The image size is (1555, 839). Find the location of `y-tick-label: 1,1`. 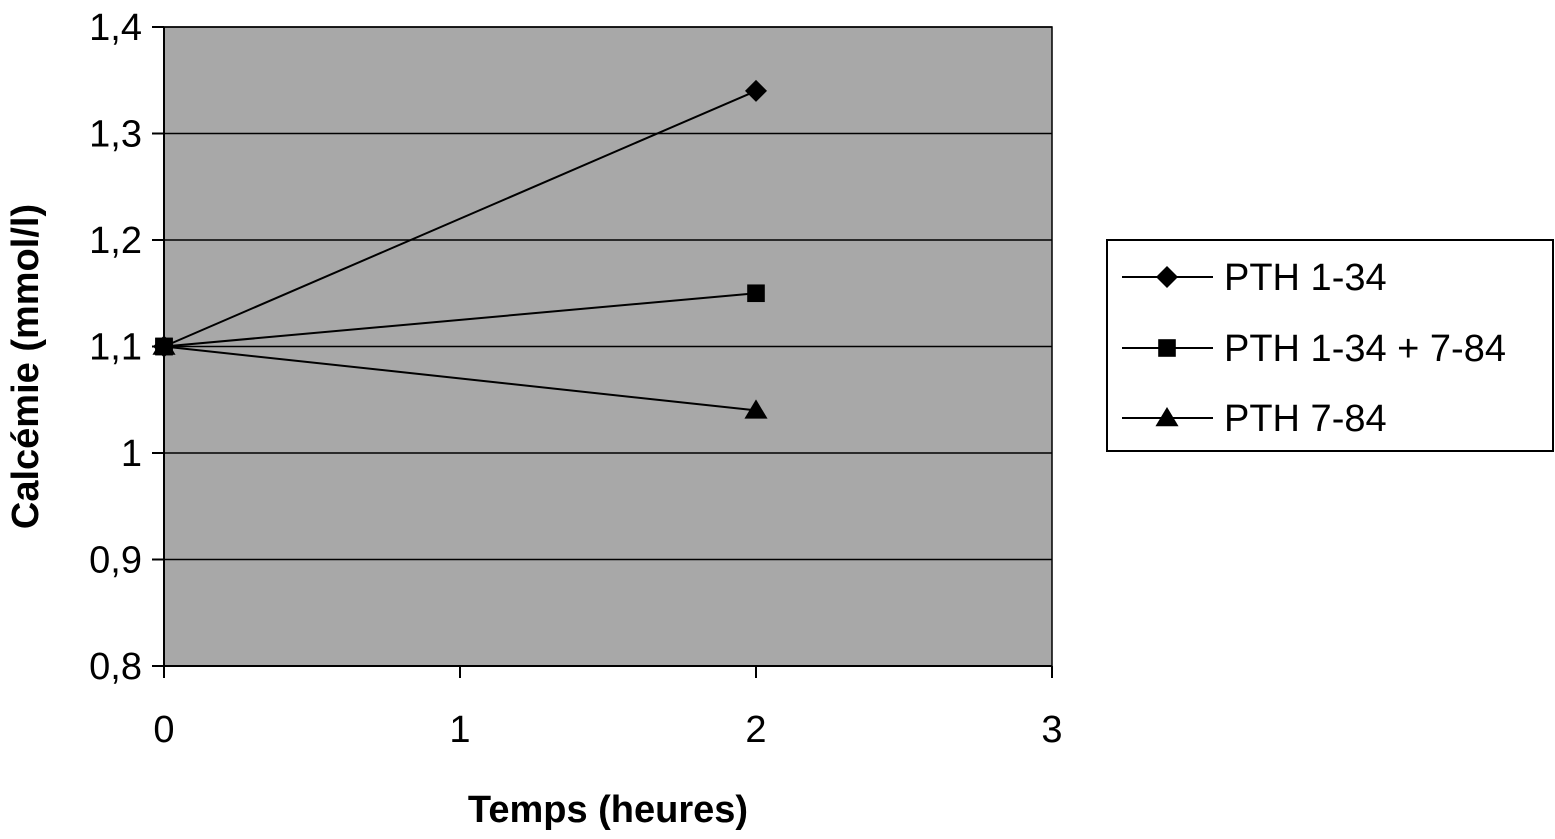

y-tick-label: 1,1 is located at coordinates (115, 348).